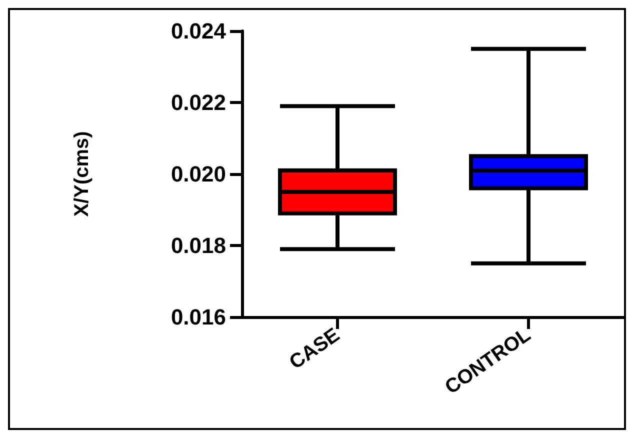 This screenshot has width=634, height=438. I want to click on y-tick-label: 0.018, so click(198, 245).